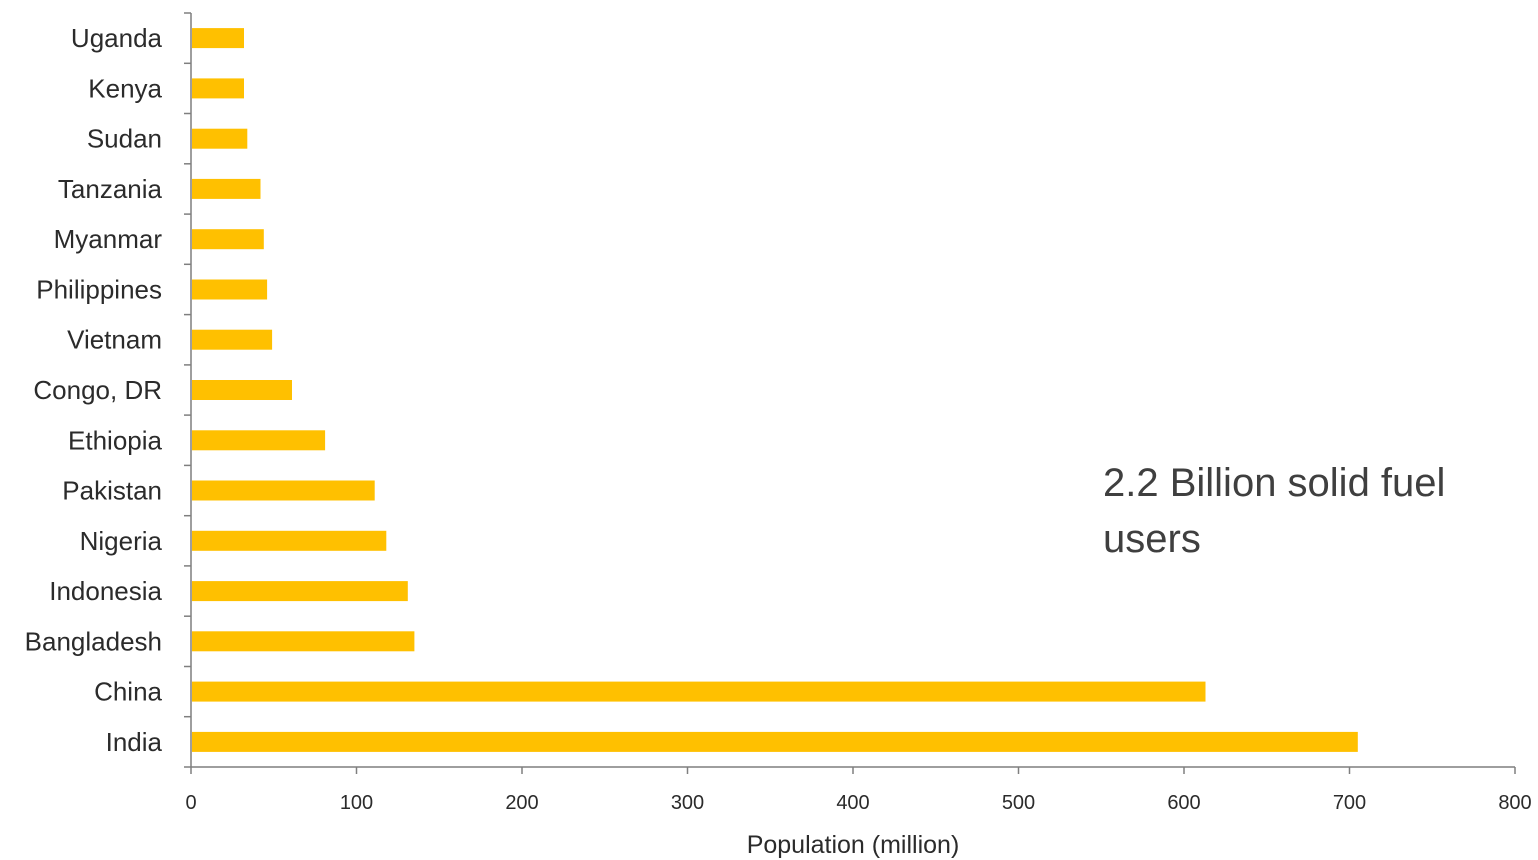 This screenshot has height=860, width=1538. Describe the element at coordinates (228, 239) in the screenshot. I see `bar-myanmar` at that location.